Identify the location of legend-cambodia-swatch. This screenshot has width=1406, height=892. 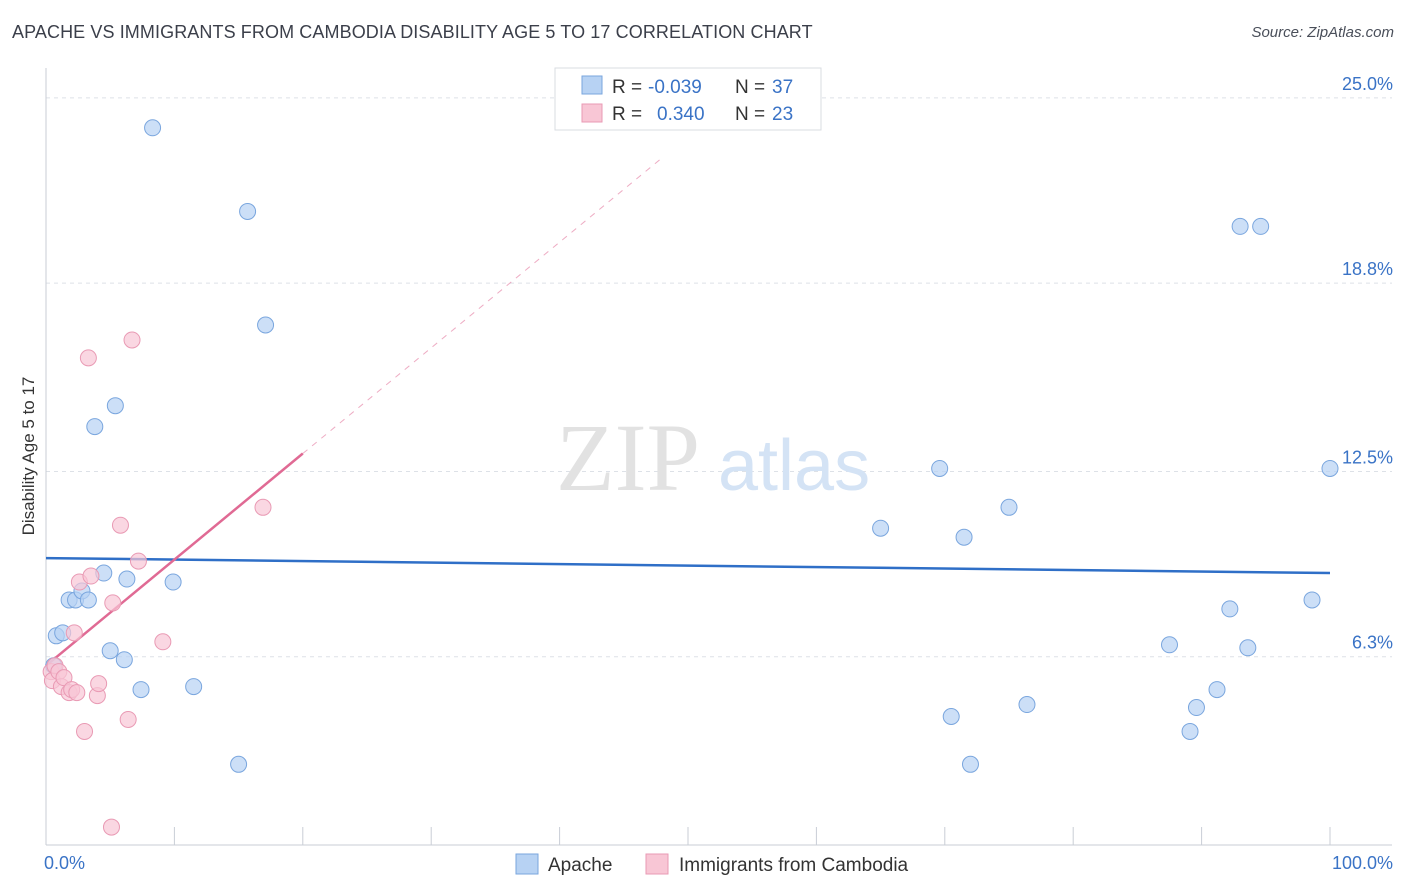
(657, 864).